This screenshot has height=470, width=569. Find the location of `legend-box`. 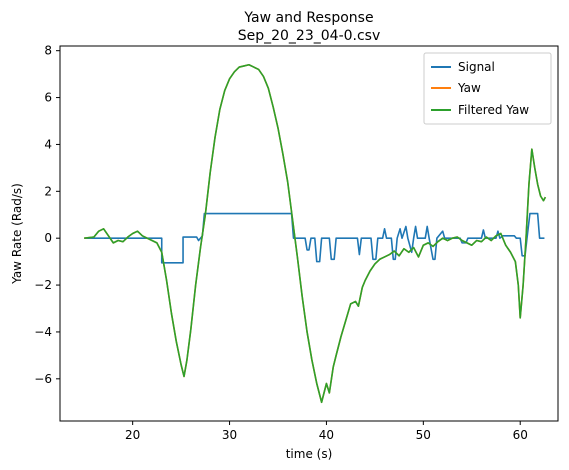

legend-box is located at coordinates (487, 88).